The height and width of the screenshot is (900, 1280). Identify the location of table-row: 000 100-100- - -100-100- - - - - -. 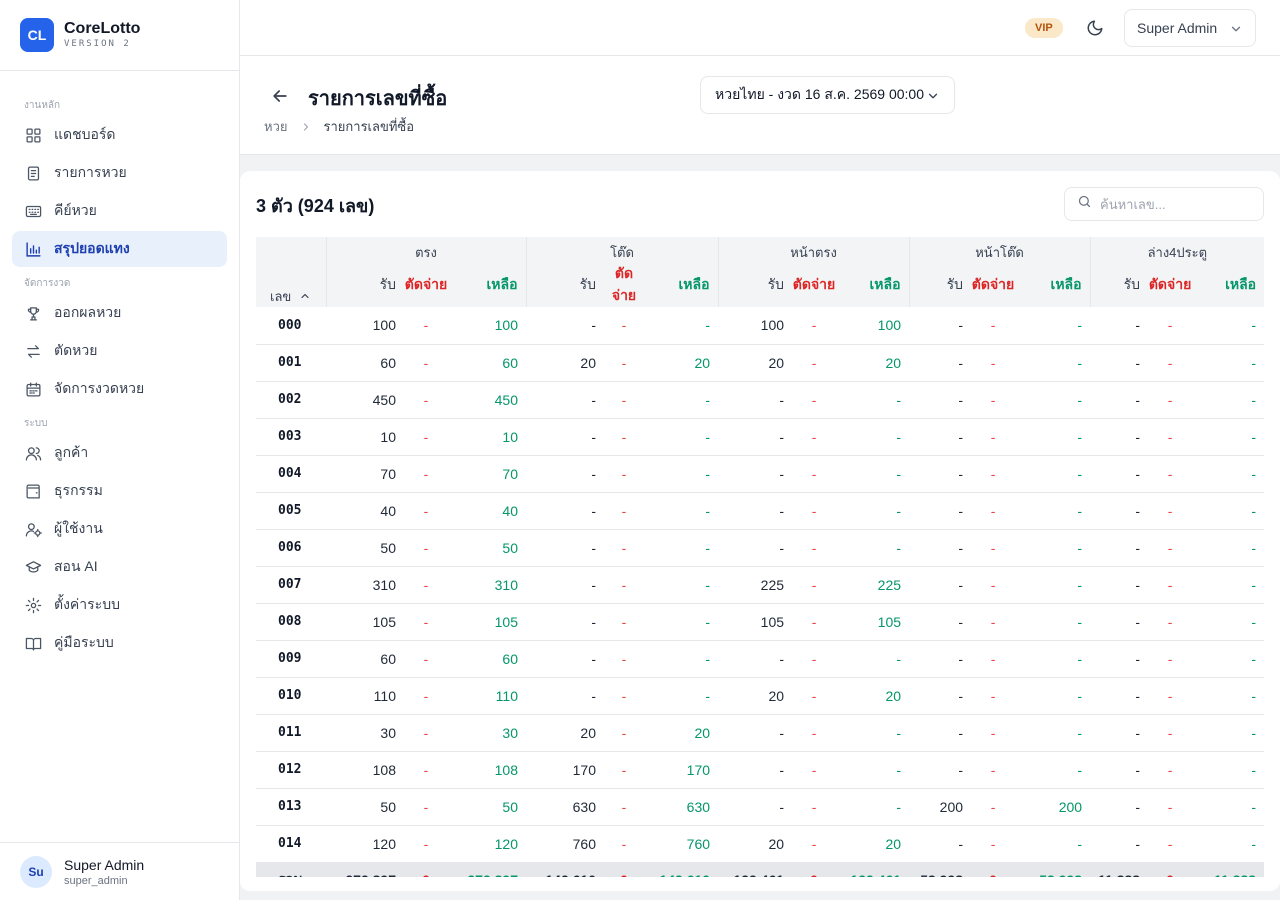
(760, 326).